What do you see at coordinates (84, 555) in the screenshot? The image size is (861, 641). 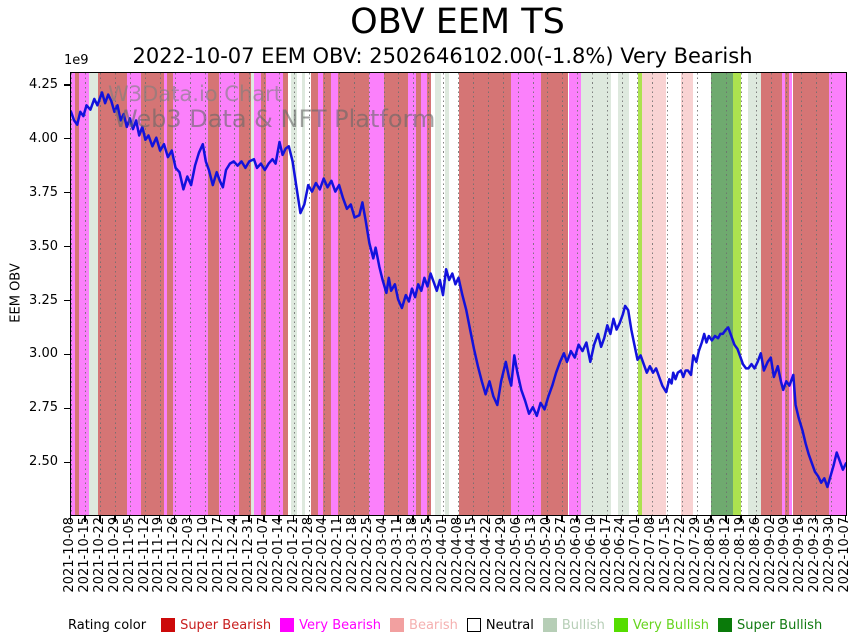 I see `x-tick-label: 2021-10-15` at bounding box center [84, 555].